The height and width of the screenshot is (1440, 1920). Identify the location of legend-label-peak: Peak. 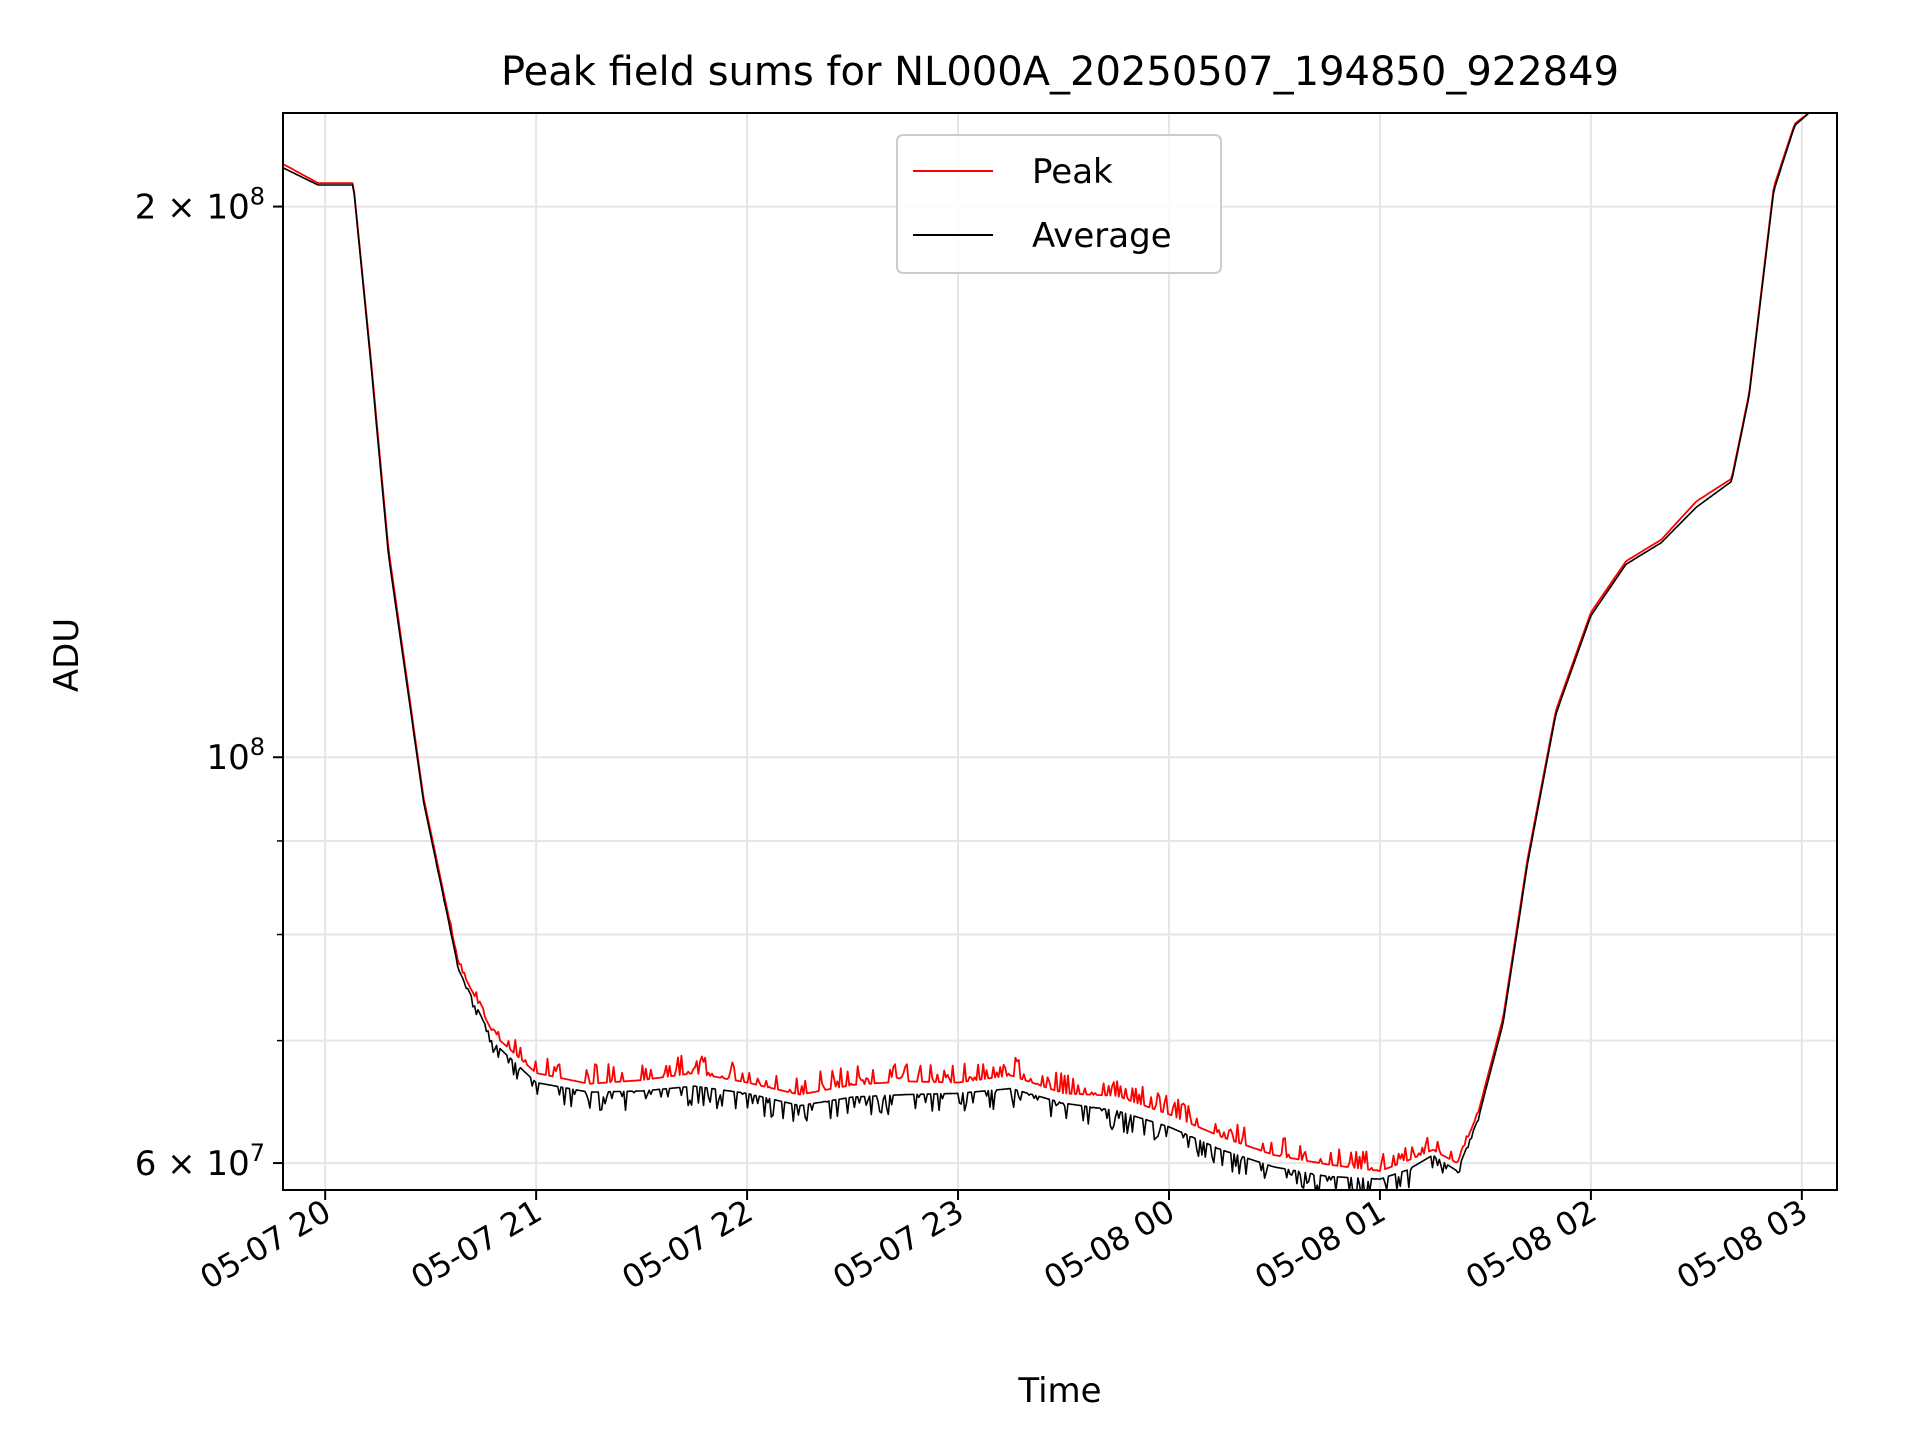
(1072, 172).